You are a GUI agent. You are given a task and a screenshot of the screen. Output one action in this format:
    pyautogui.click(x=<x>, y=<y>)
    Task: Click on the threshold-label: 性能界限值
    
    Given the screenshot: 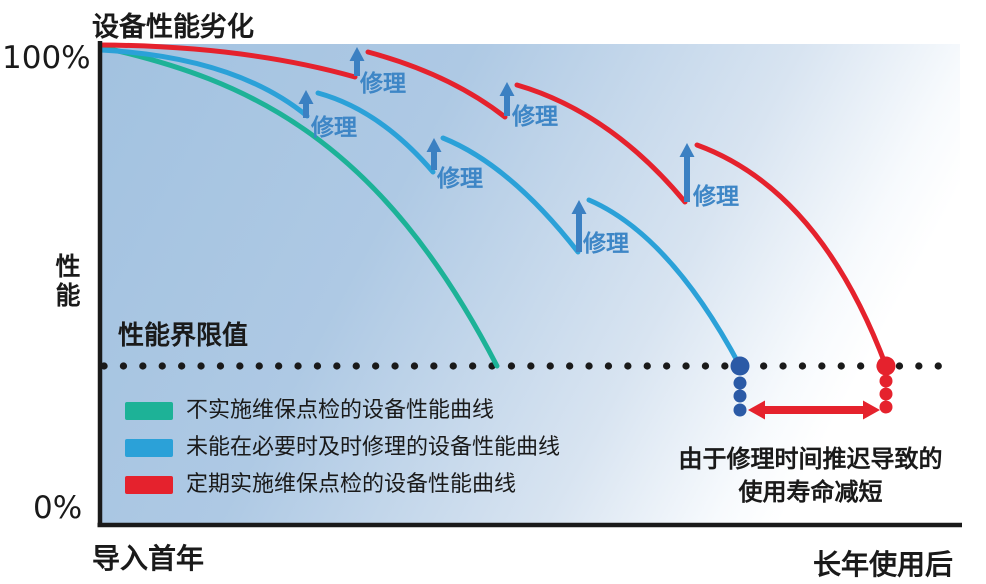 What is the action you would take?
    pyautogui.click(x=183, y=336)
    